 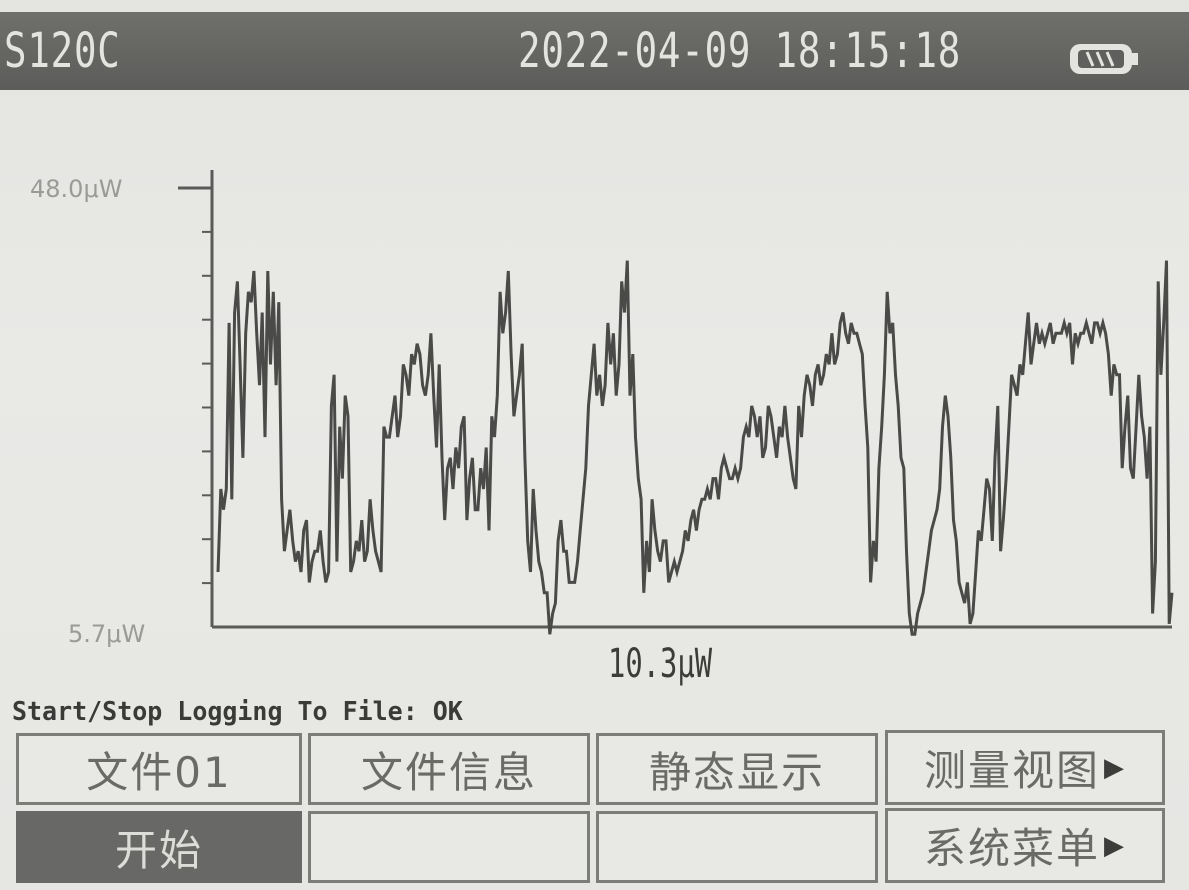 I want to click on device-model: S120C, so click(x=62, y=51).